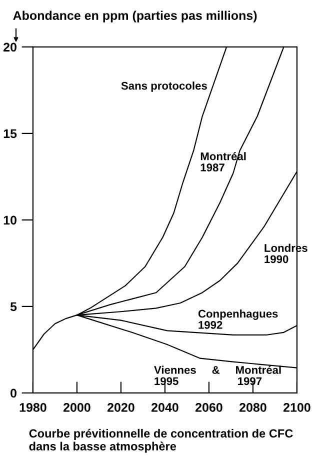 Image resolution: width=320 pixels, height=474 pixels. I want to click on y-tick-label: 10, so click(10, 220).